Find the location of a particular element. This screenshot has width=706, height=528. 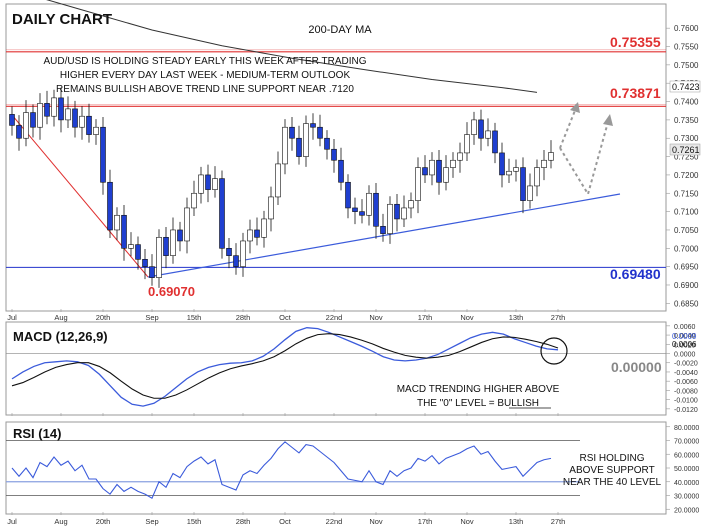

downtrend-line is located at coordinates (80, 196).